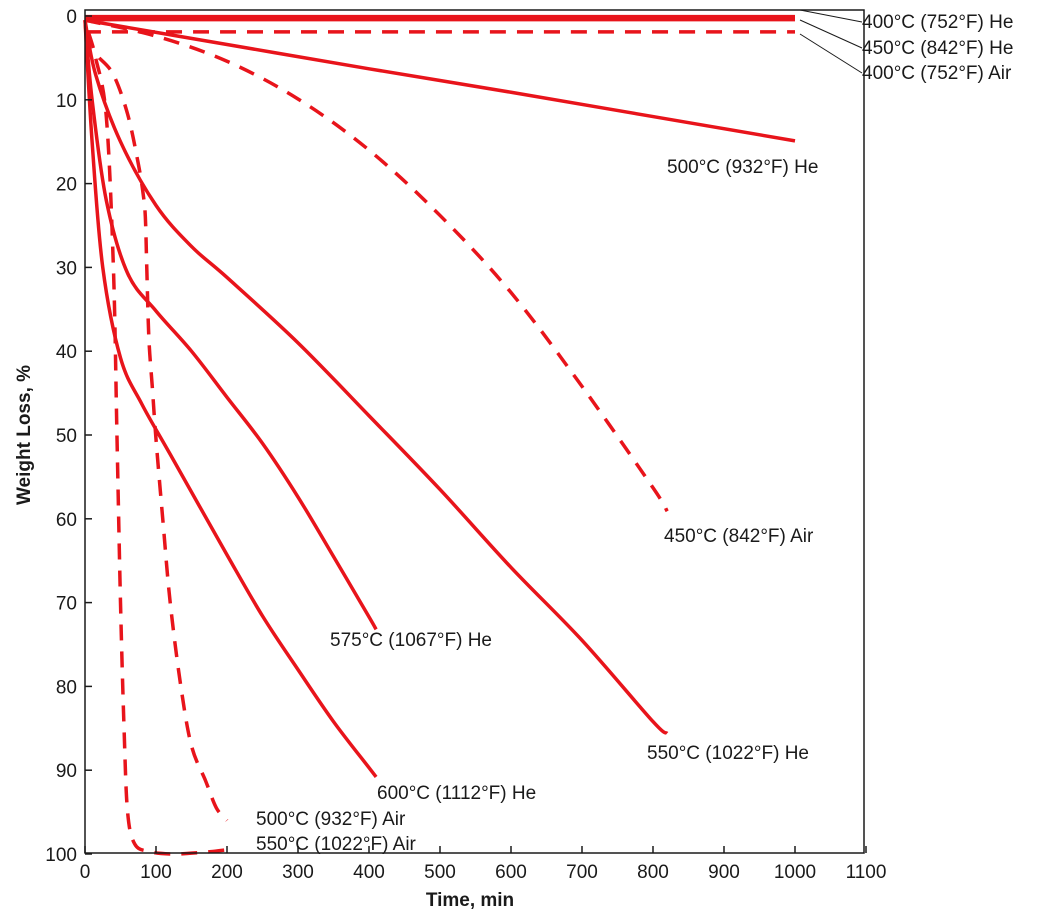  I want to click on y-tick-label: 90, so click(66, 771).